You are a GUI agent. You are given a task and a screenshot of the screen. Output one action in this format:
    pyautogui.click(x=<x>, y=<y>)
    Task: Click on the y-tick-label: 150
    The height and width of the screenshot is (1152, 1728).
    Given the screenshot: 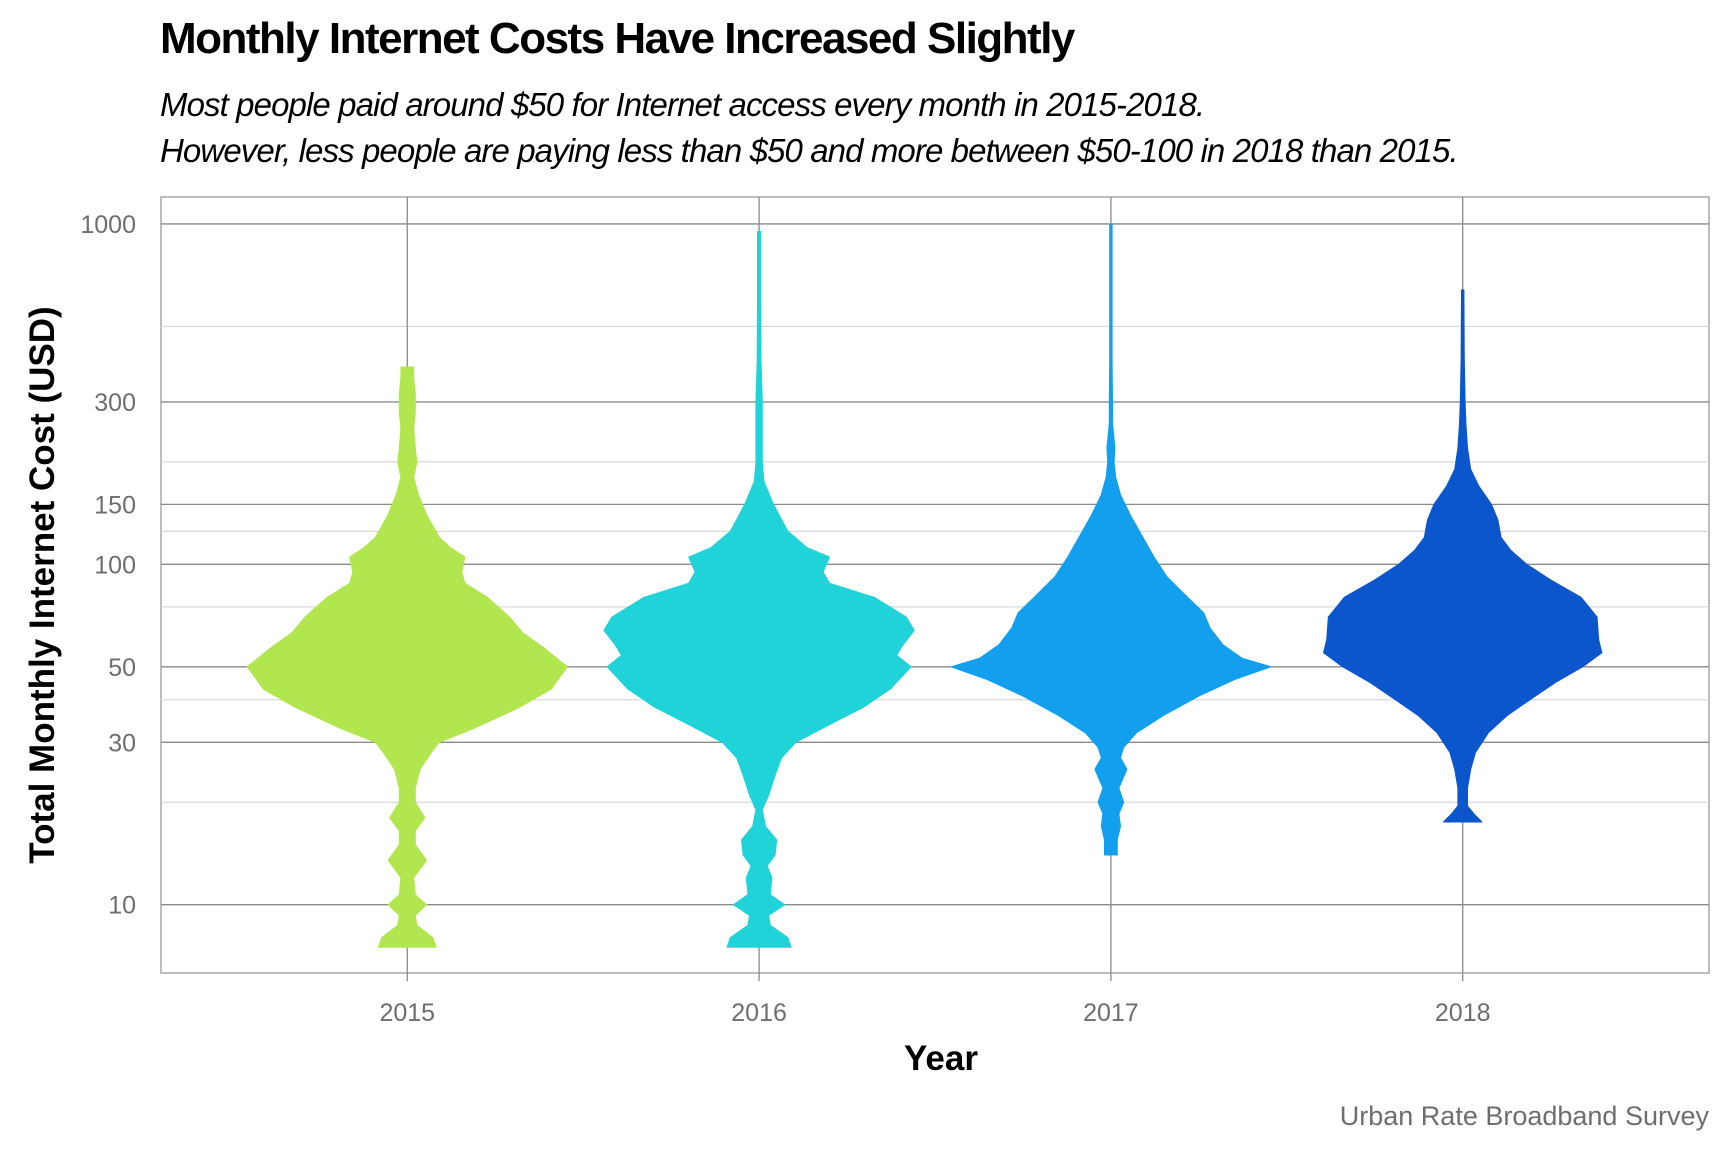 What is the action you would take?
    pyautogui.click(x=115, y=505)
    